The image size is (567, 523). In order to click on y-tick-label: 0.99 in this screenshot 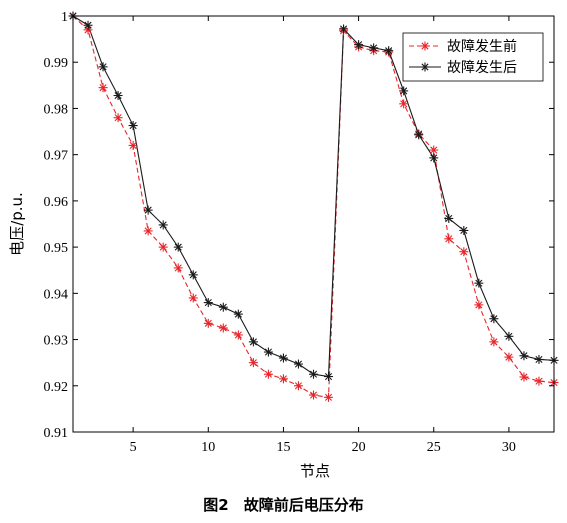, I will do `click(56, 63)`.